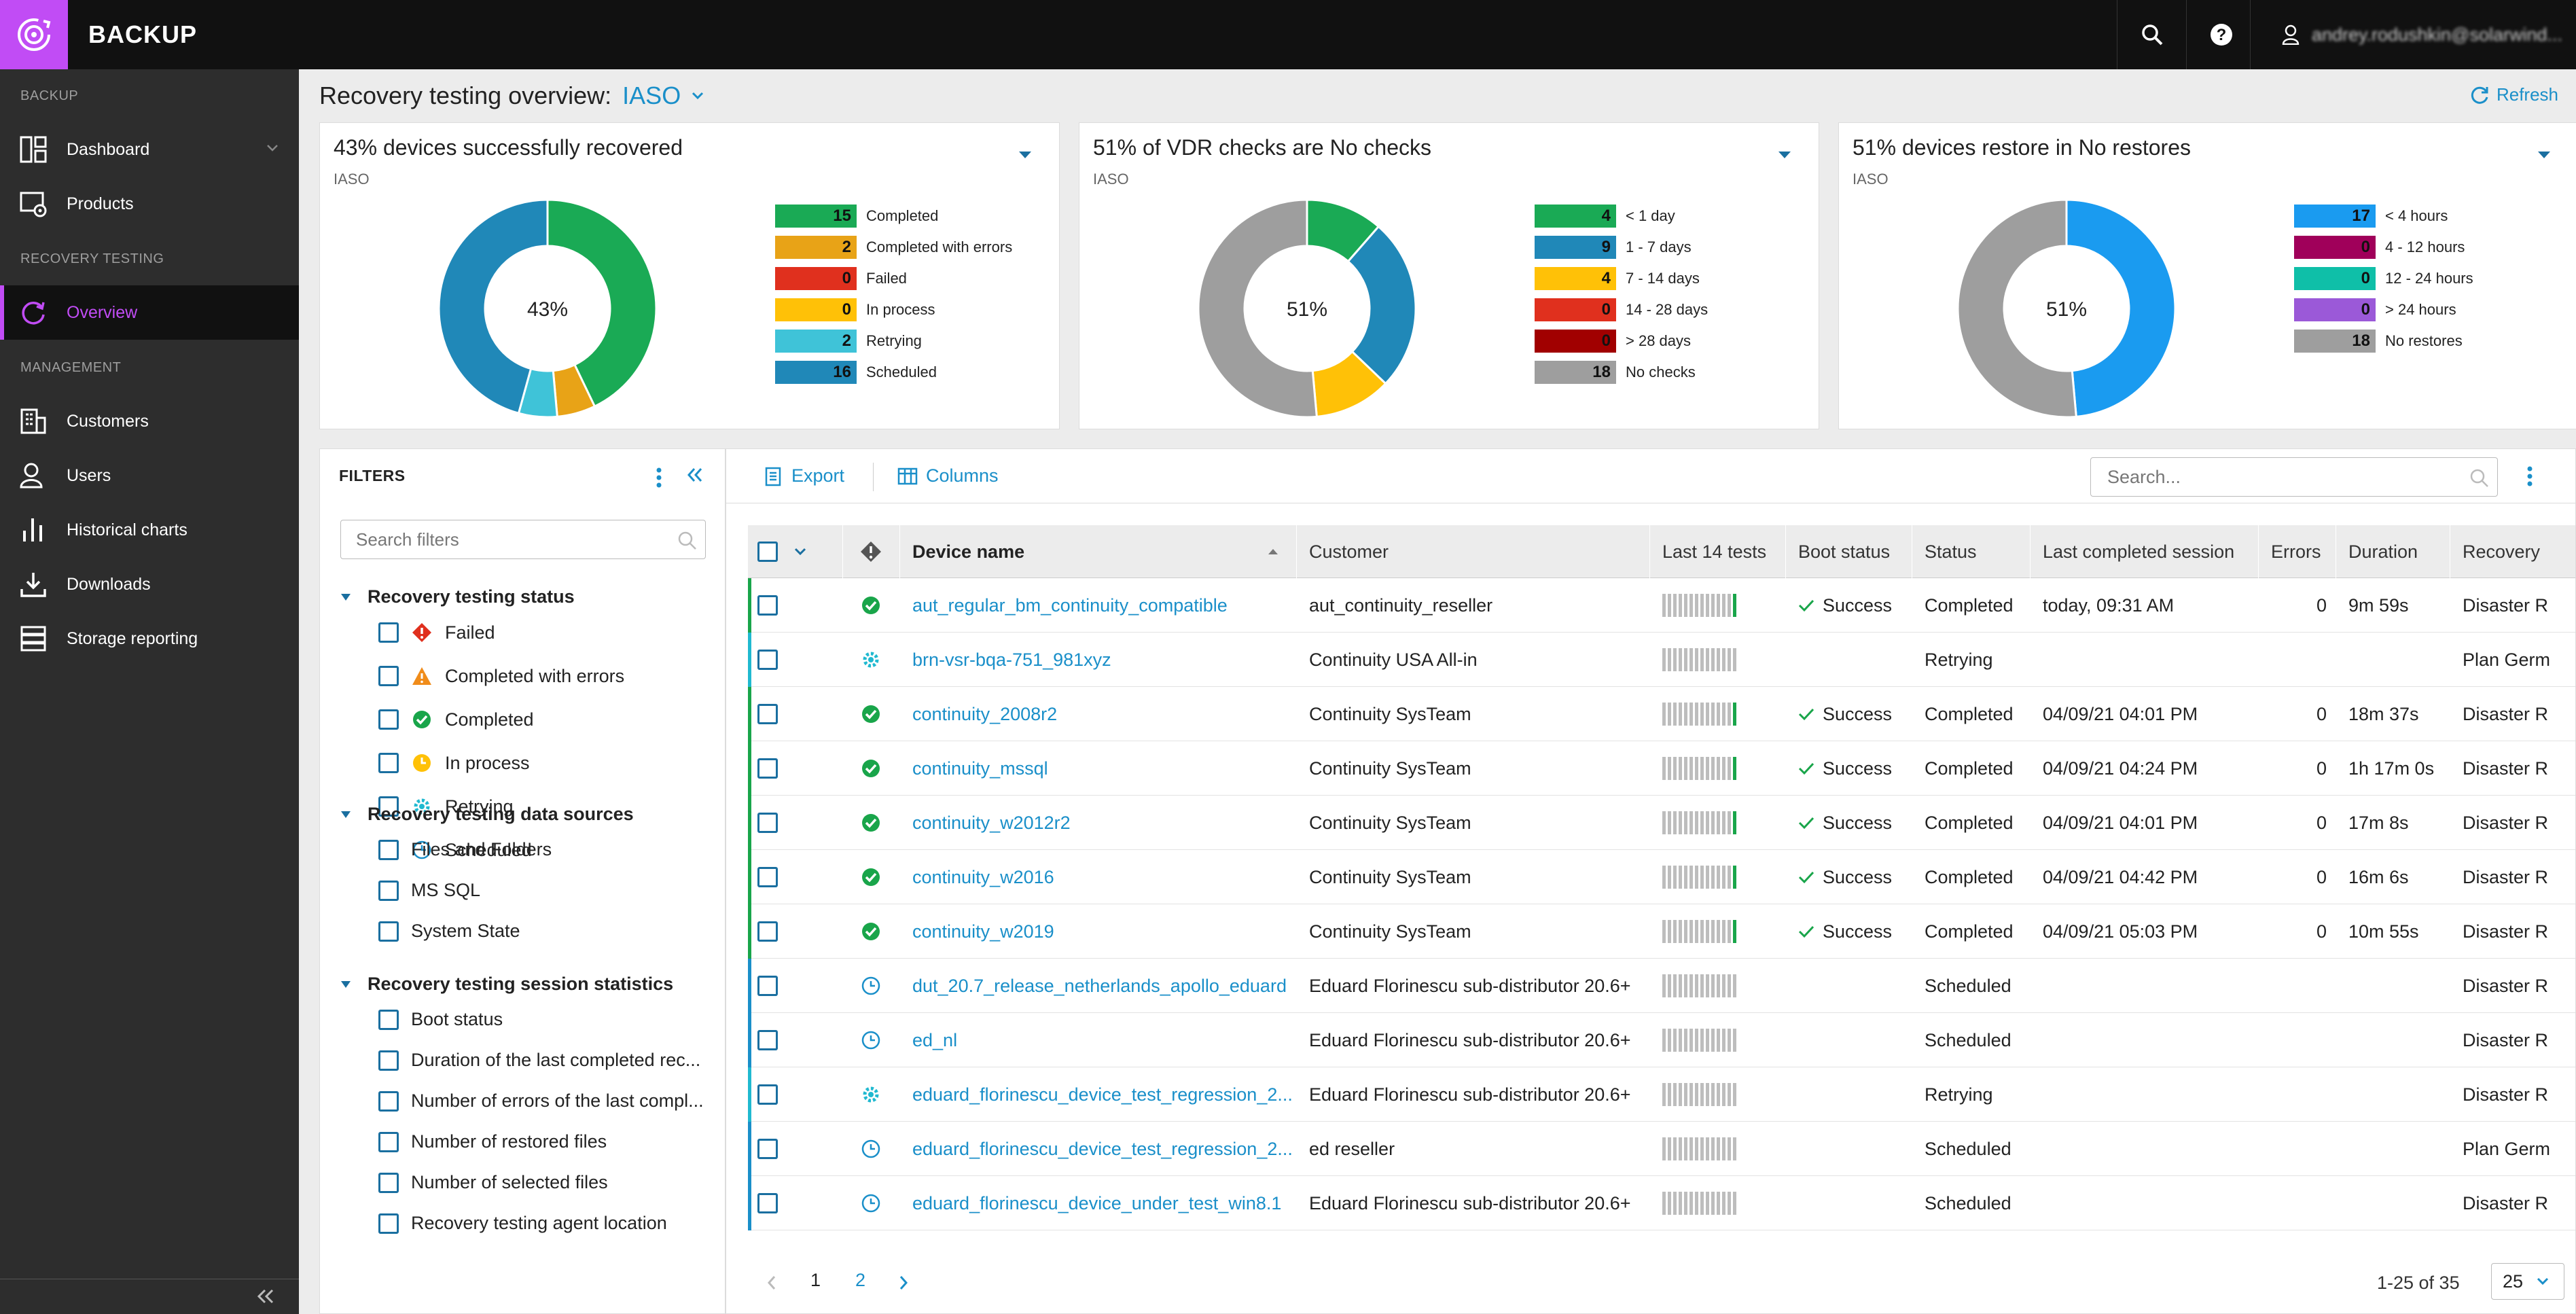 The width and height of the screenshot is (2576, 1314). Describe the element at coordinates (903, 1282) in the screenshot. I see `next-page-icon` at that location.